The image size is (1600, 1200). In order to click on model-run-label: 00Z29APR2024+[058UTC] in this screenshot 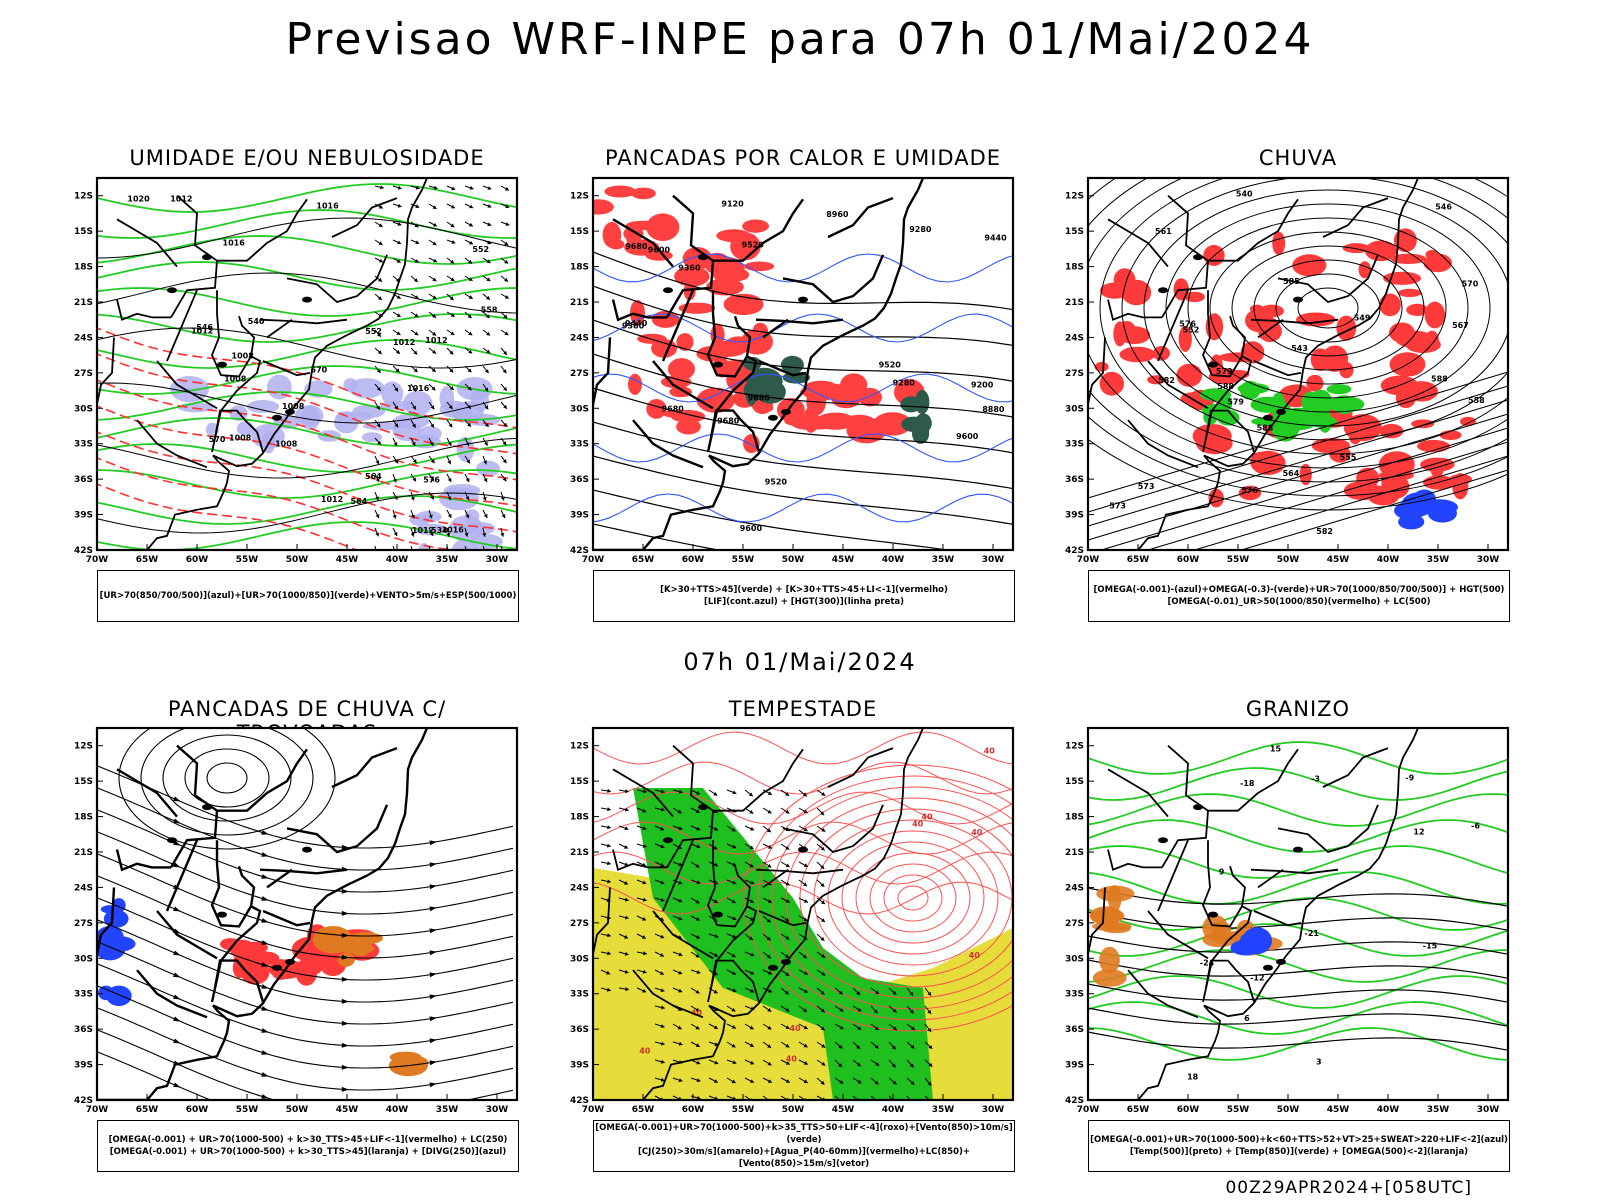, I will do `click(1348, 1188)`.